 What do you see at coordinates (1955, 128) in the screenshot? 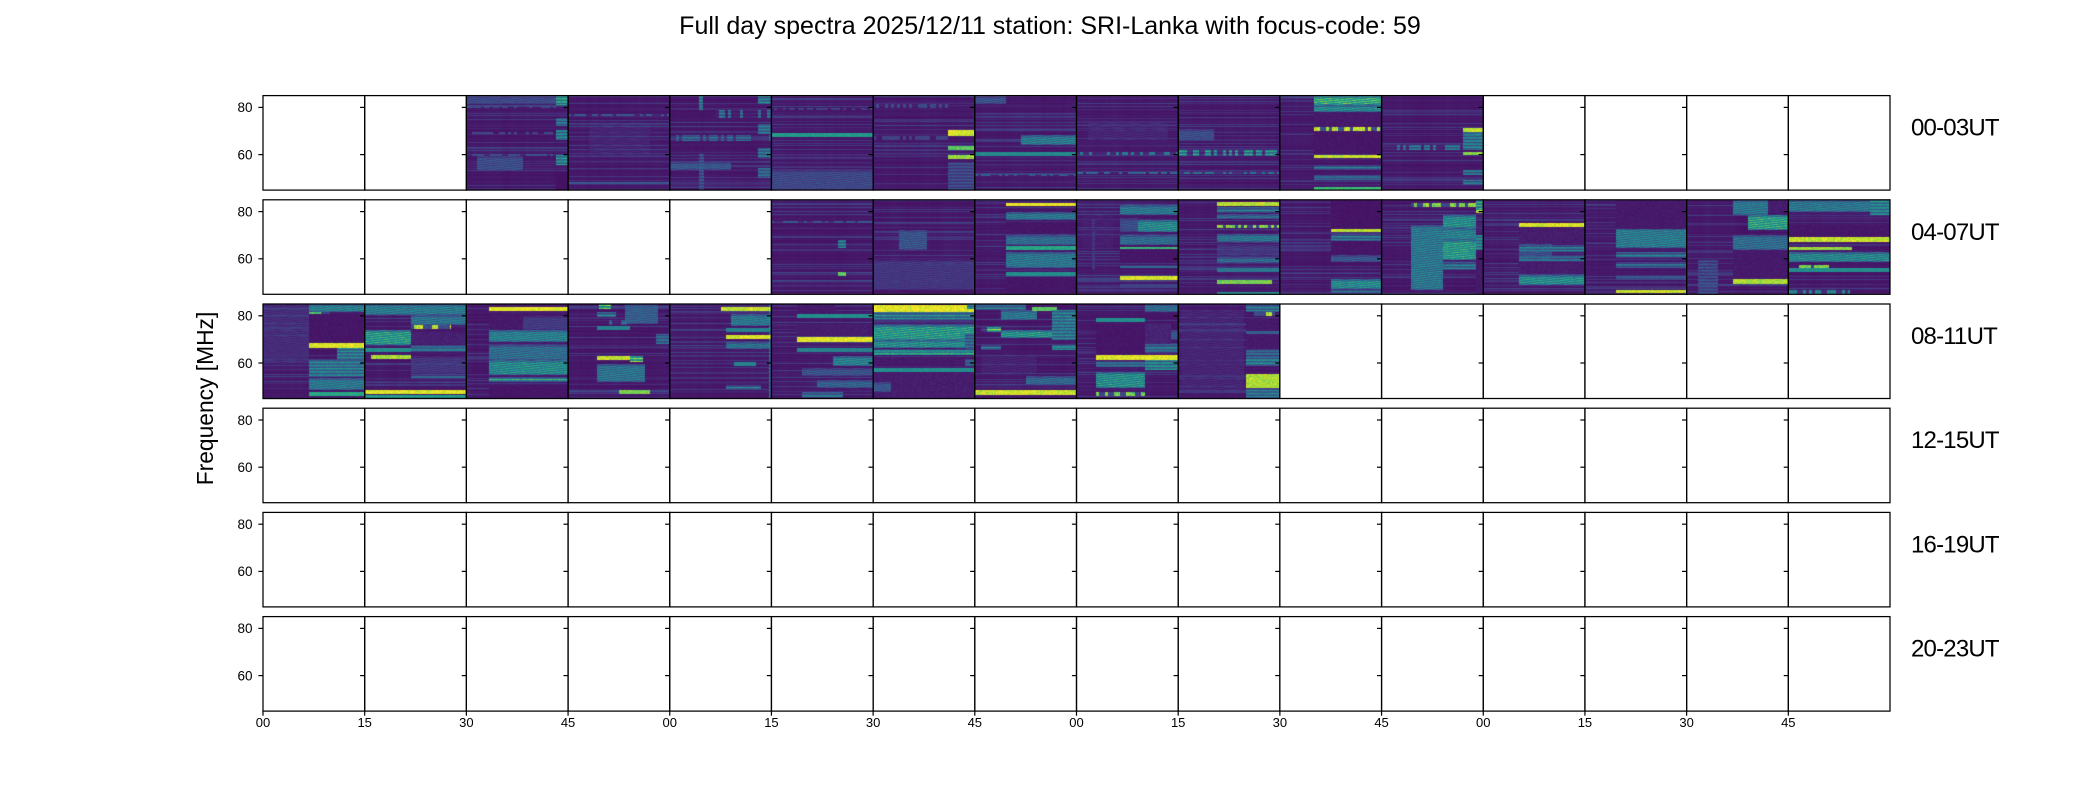
I see `svg-text: 00-03UT` at bounding box center [1955, 128].